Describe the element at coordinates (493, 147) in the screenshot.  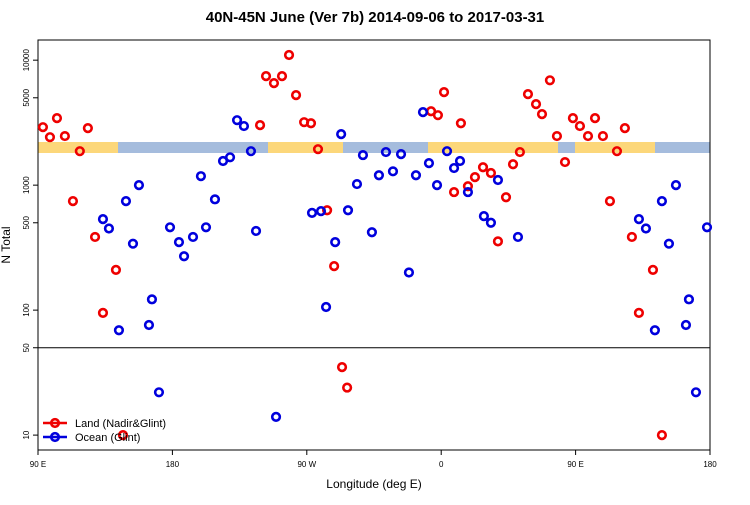
I see `land-strip` at that location.